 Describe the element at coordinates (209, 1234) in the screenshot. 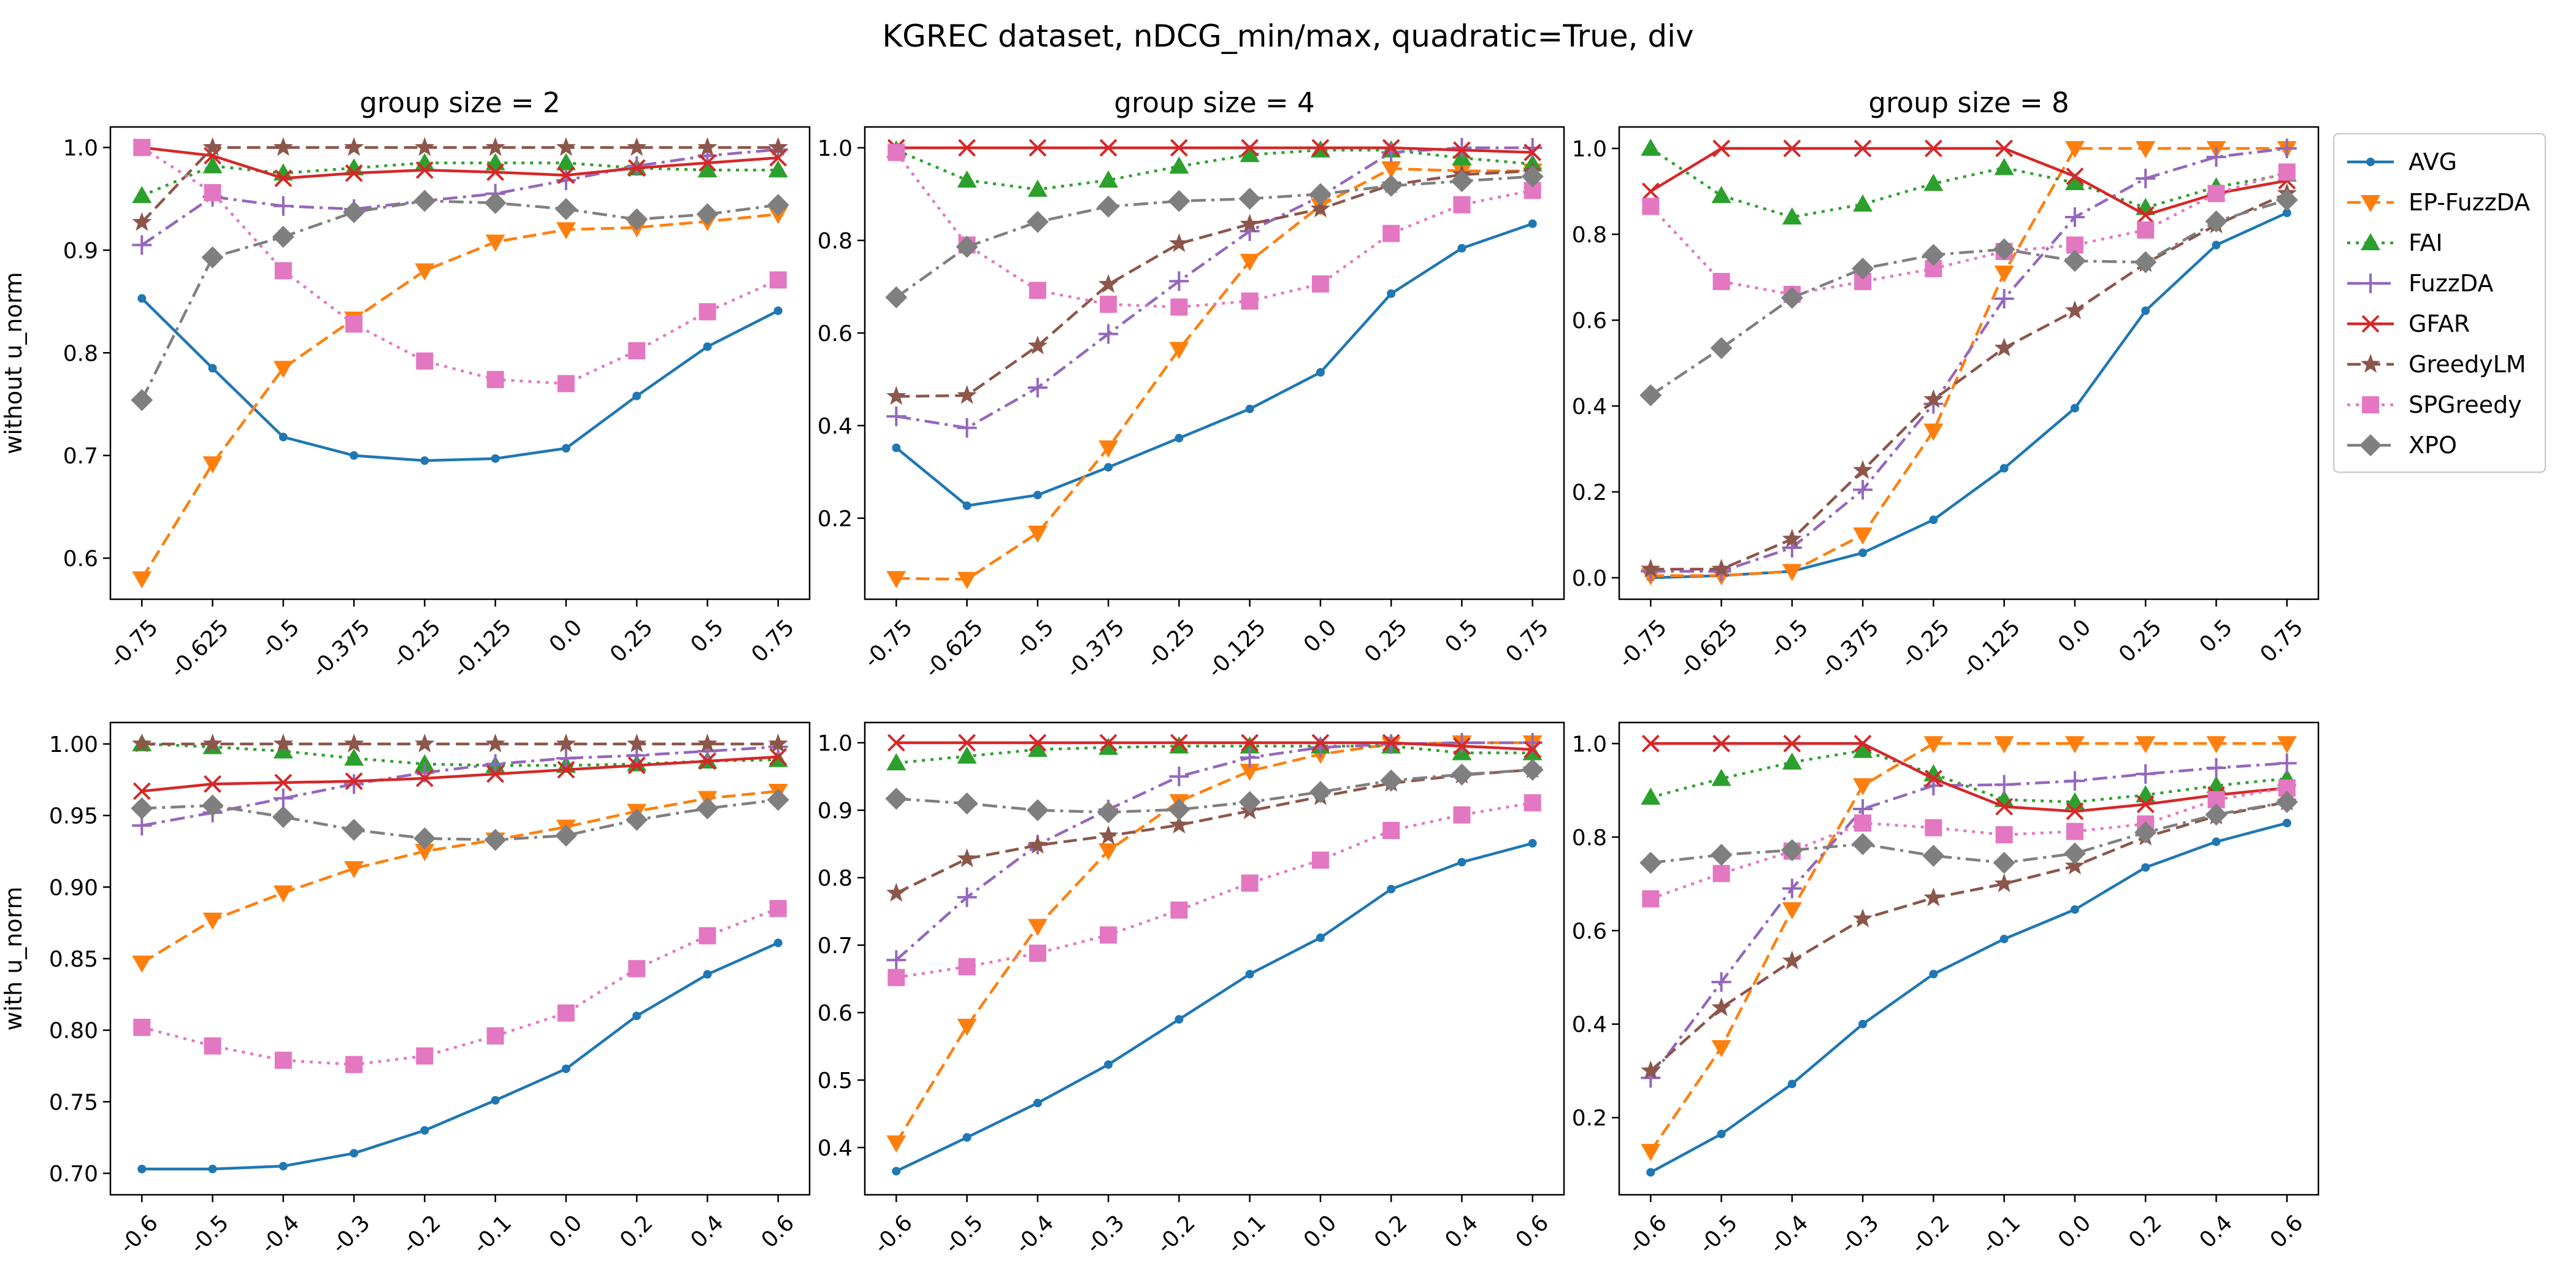

I see `x-tick-label: -0.5` at that location.